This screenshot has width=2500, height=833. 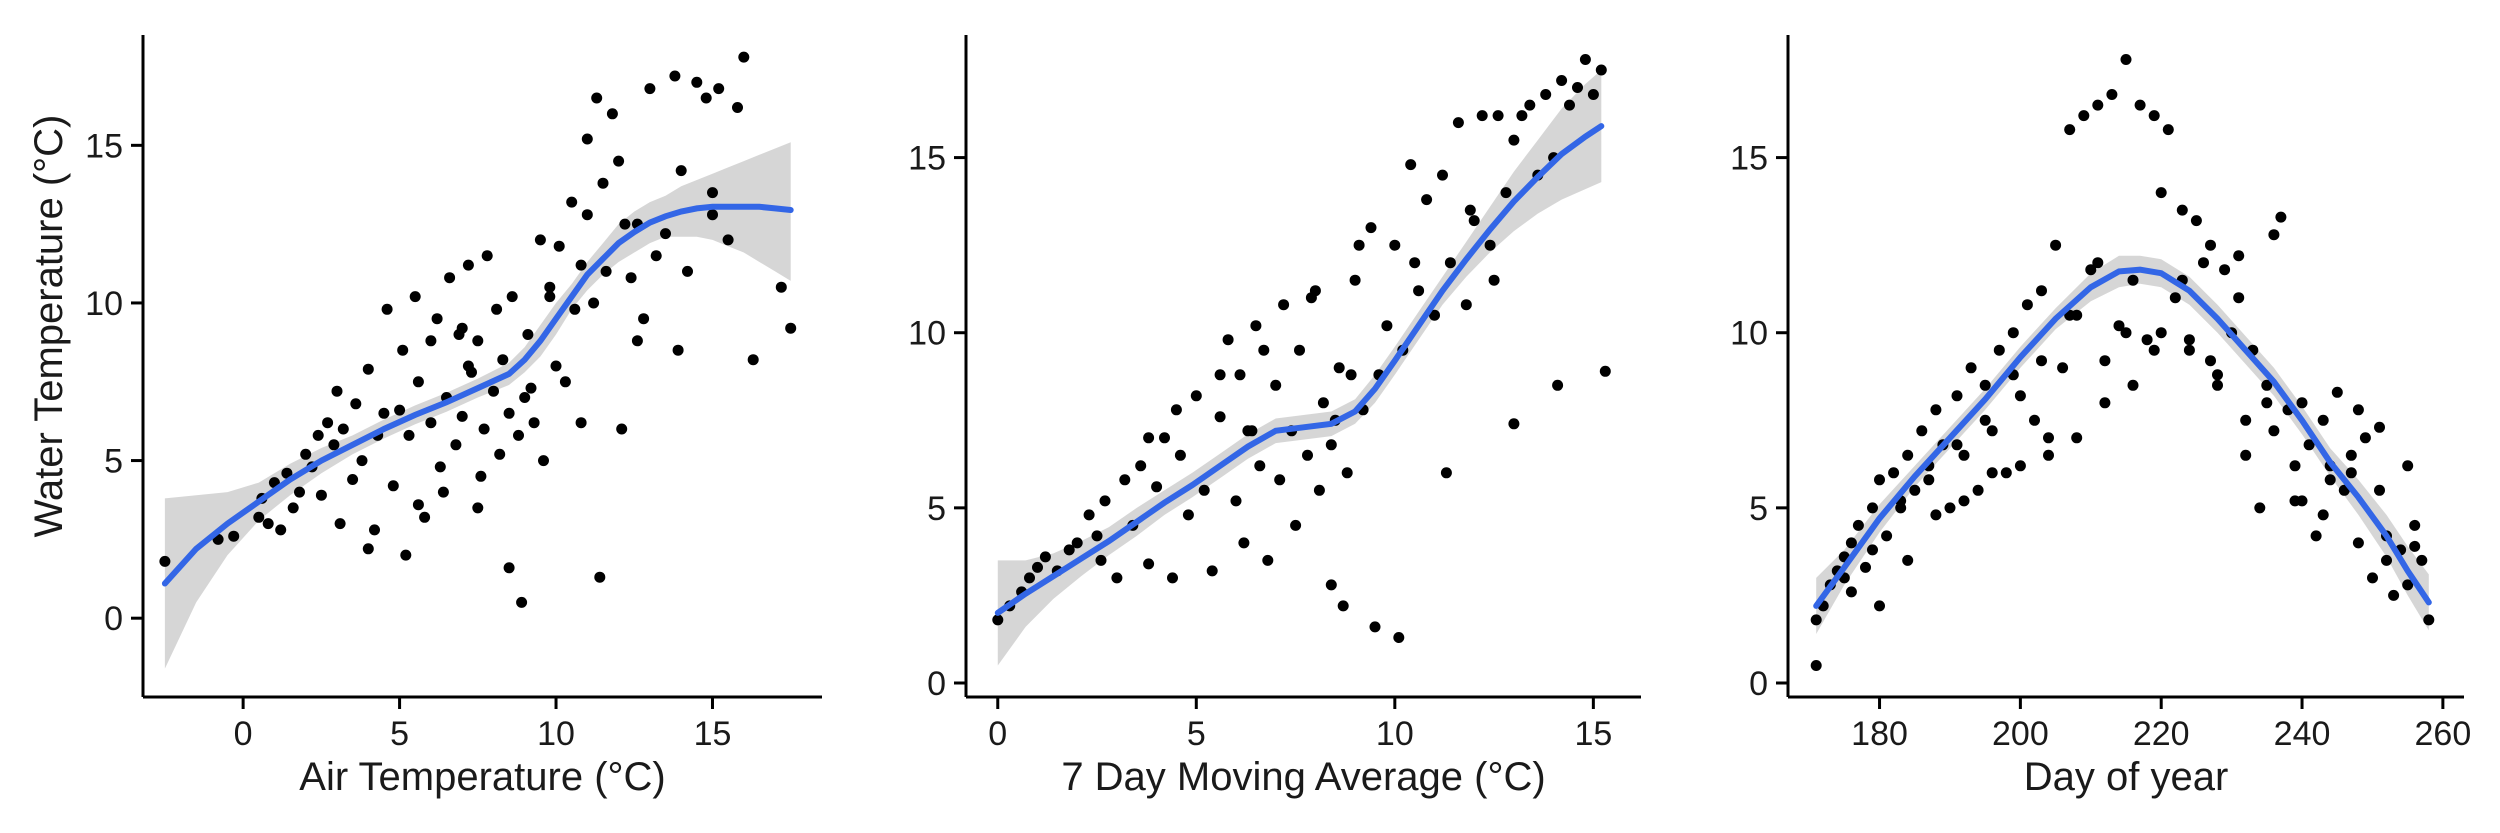 I want to click on y-tick-label: 10, so click(x=1749, y=334).